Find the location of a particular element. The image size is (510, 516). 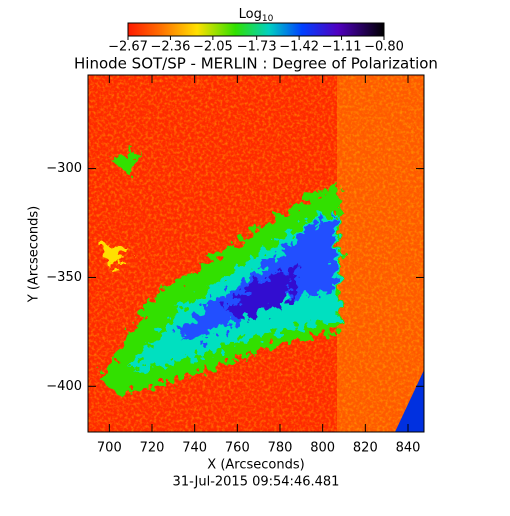

colorbar-tick-label: −0.80 is located at coordinates (384, 47).